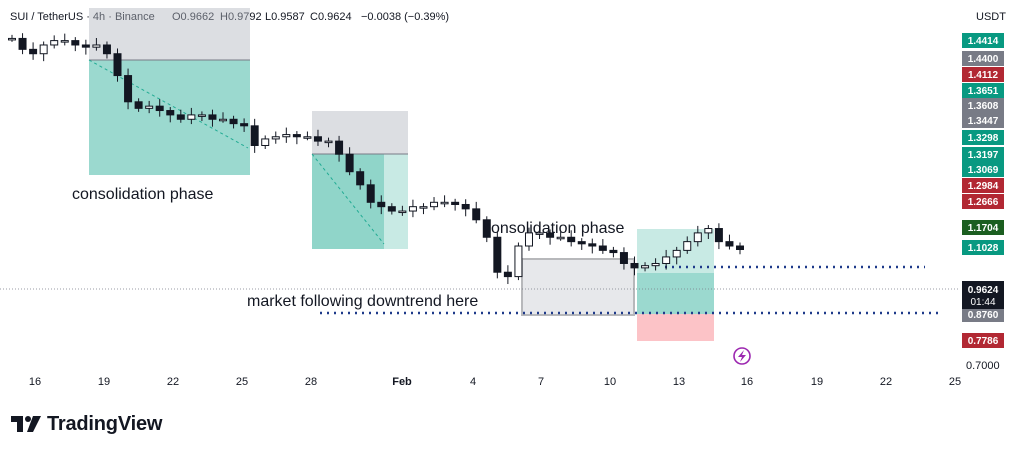  I want to click on tradingview-logo-icon, so click(26, 424).